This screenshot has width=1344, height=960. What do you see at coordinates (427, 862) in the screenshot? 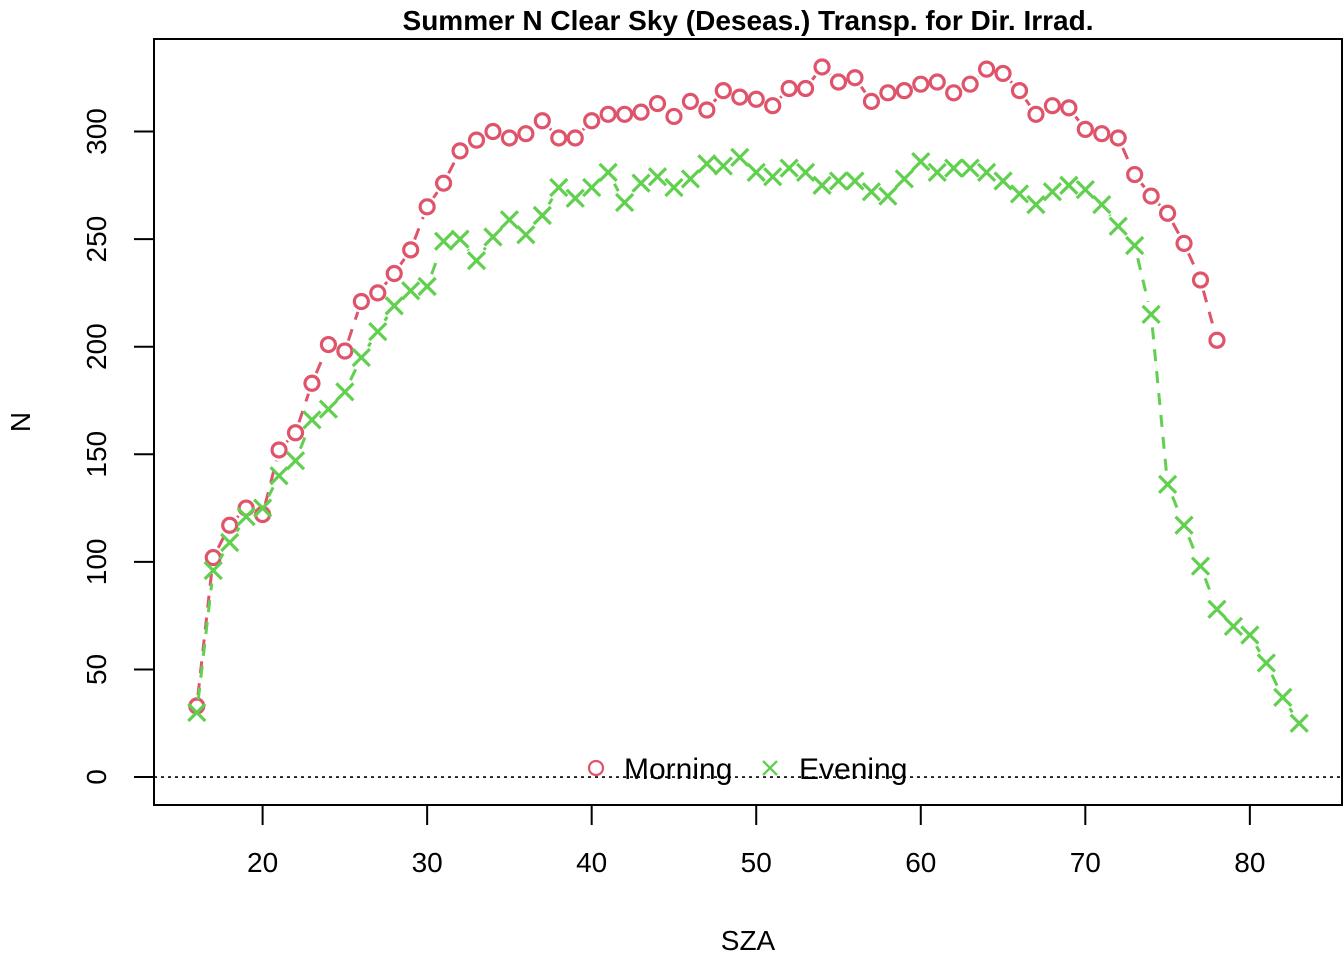
I see `x-tick-label: 30` at bounding box center [427, 862].